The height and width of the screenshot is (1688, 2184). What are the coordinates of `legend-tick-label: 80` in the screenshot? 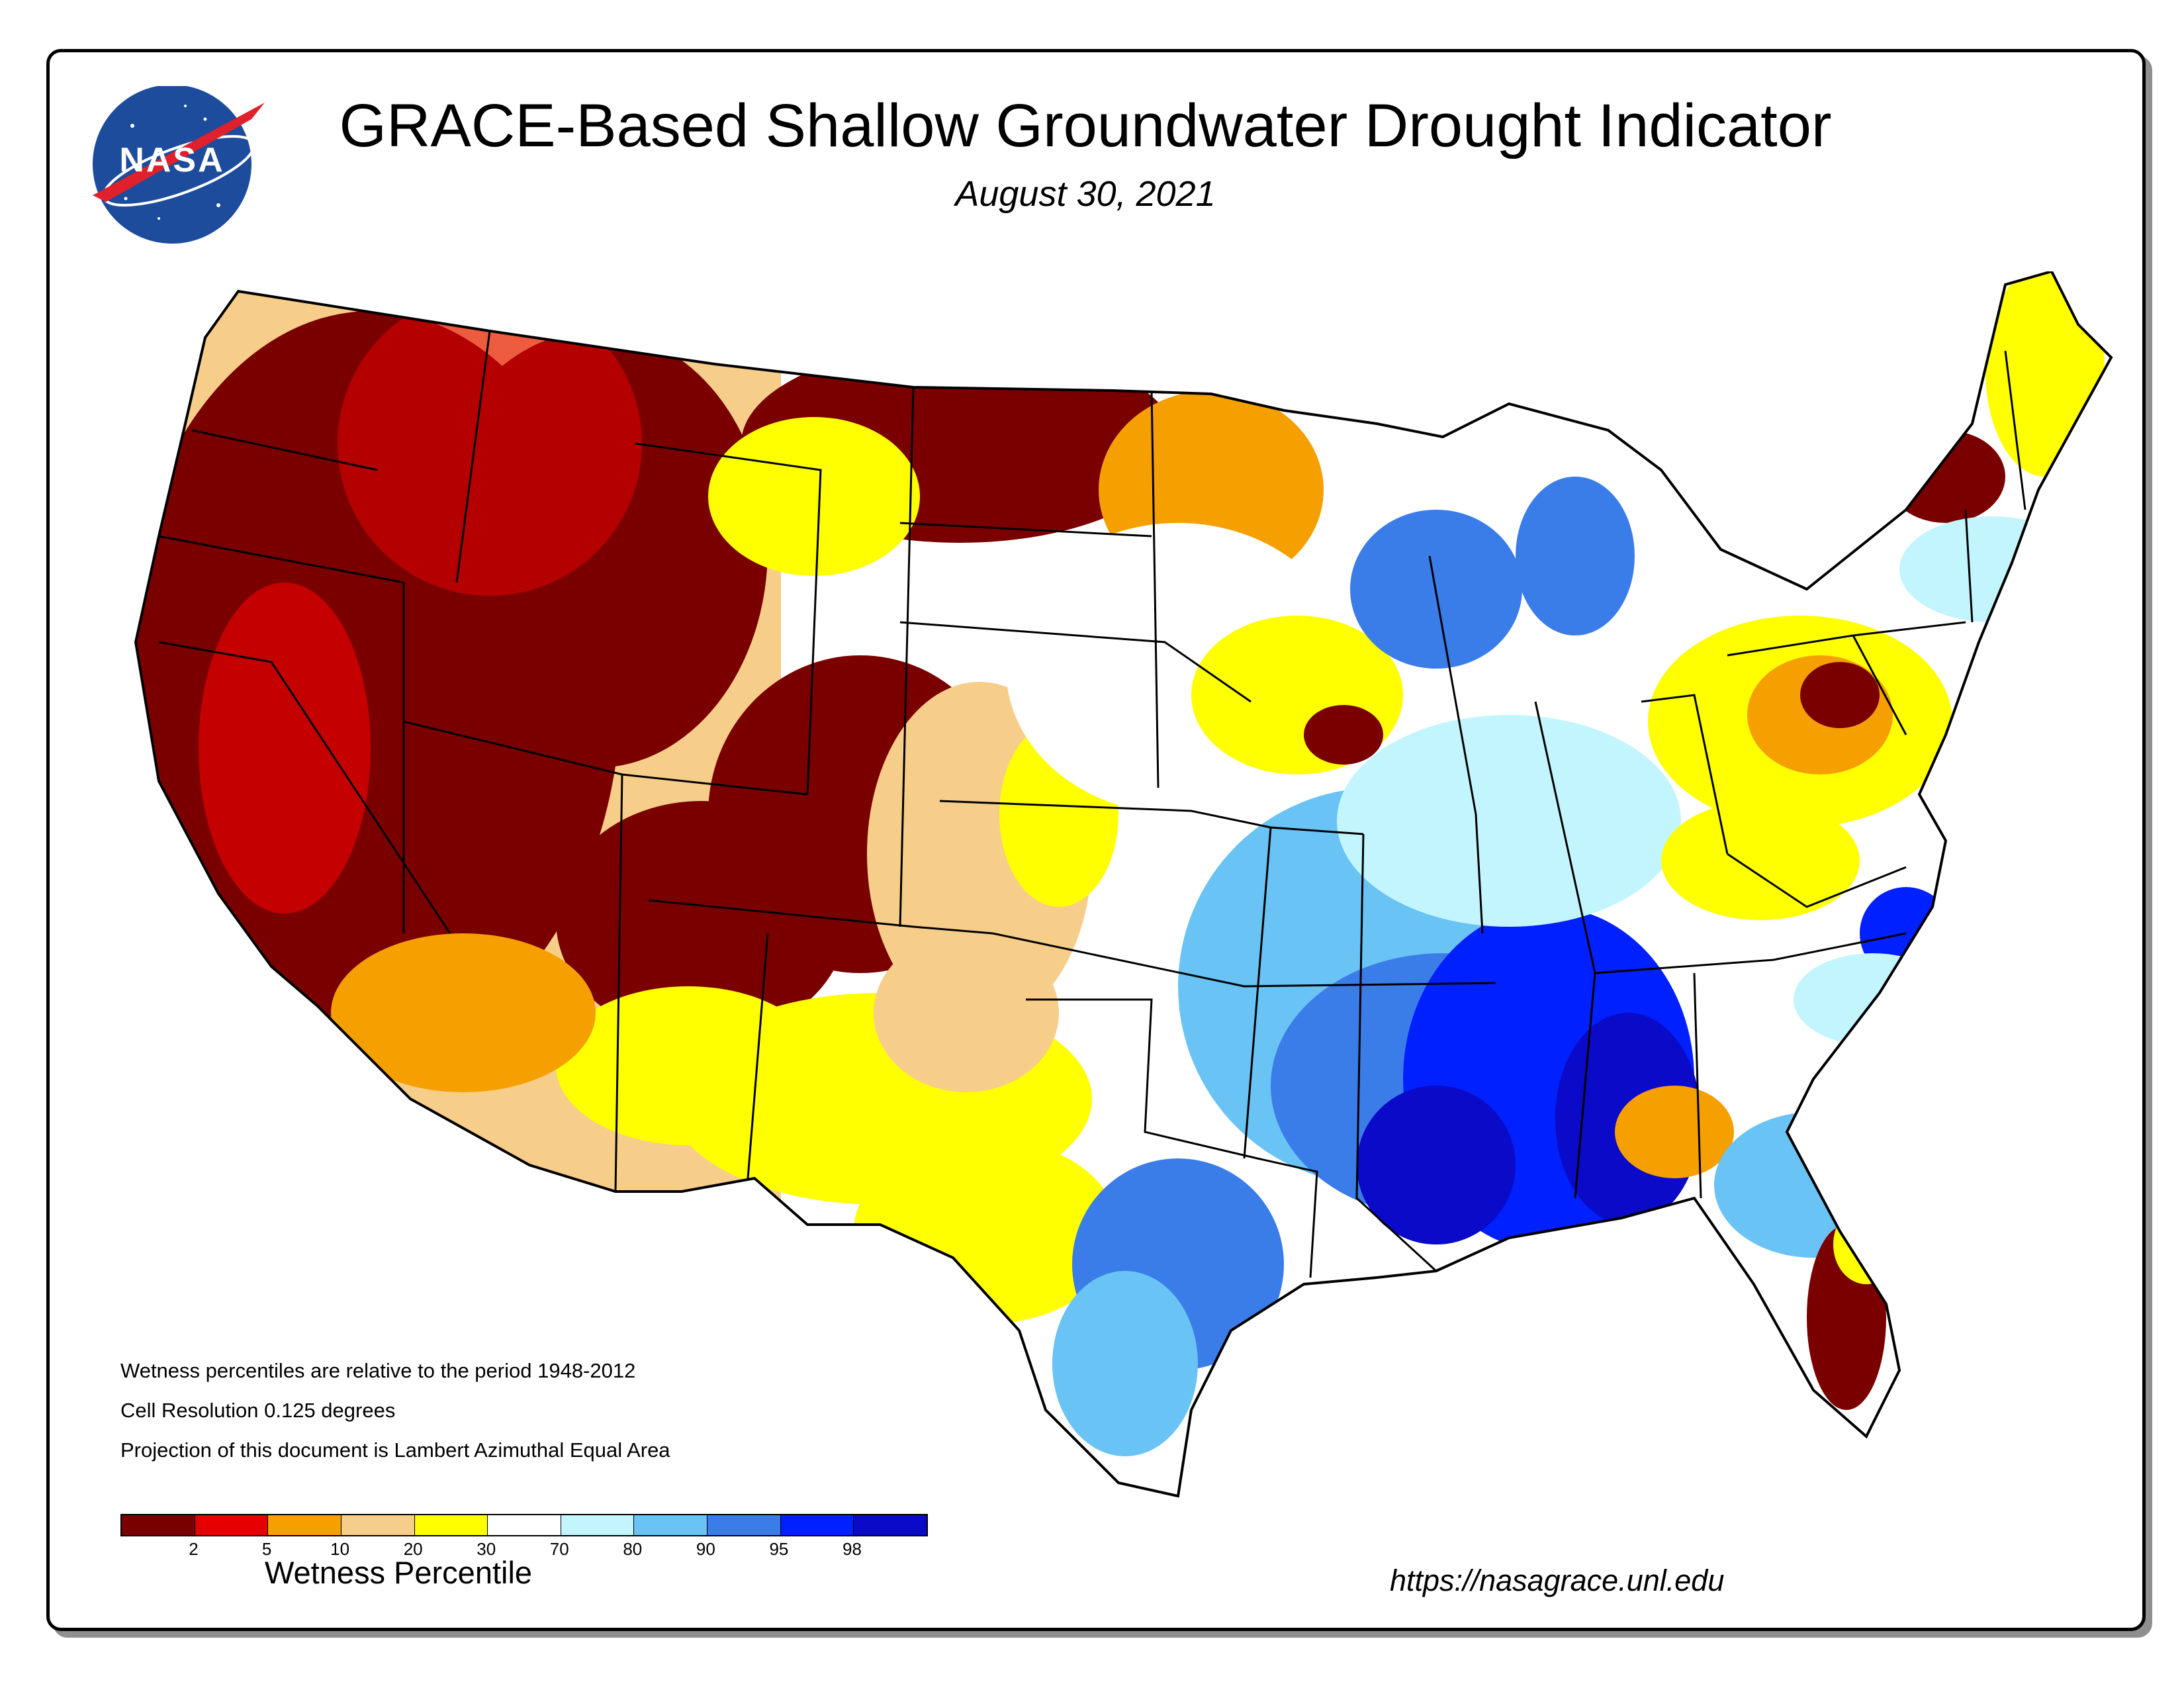 It's located at (633, 1549).